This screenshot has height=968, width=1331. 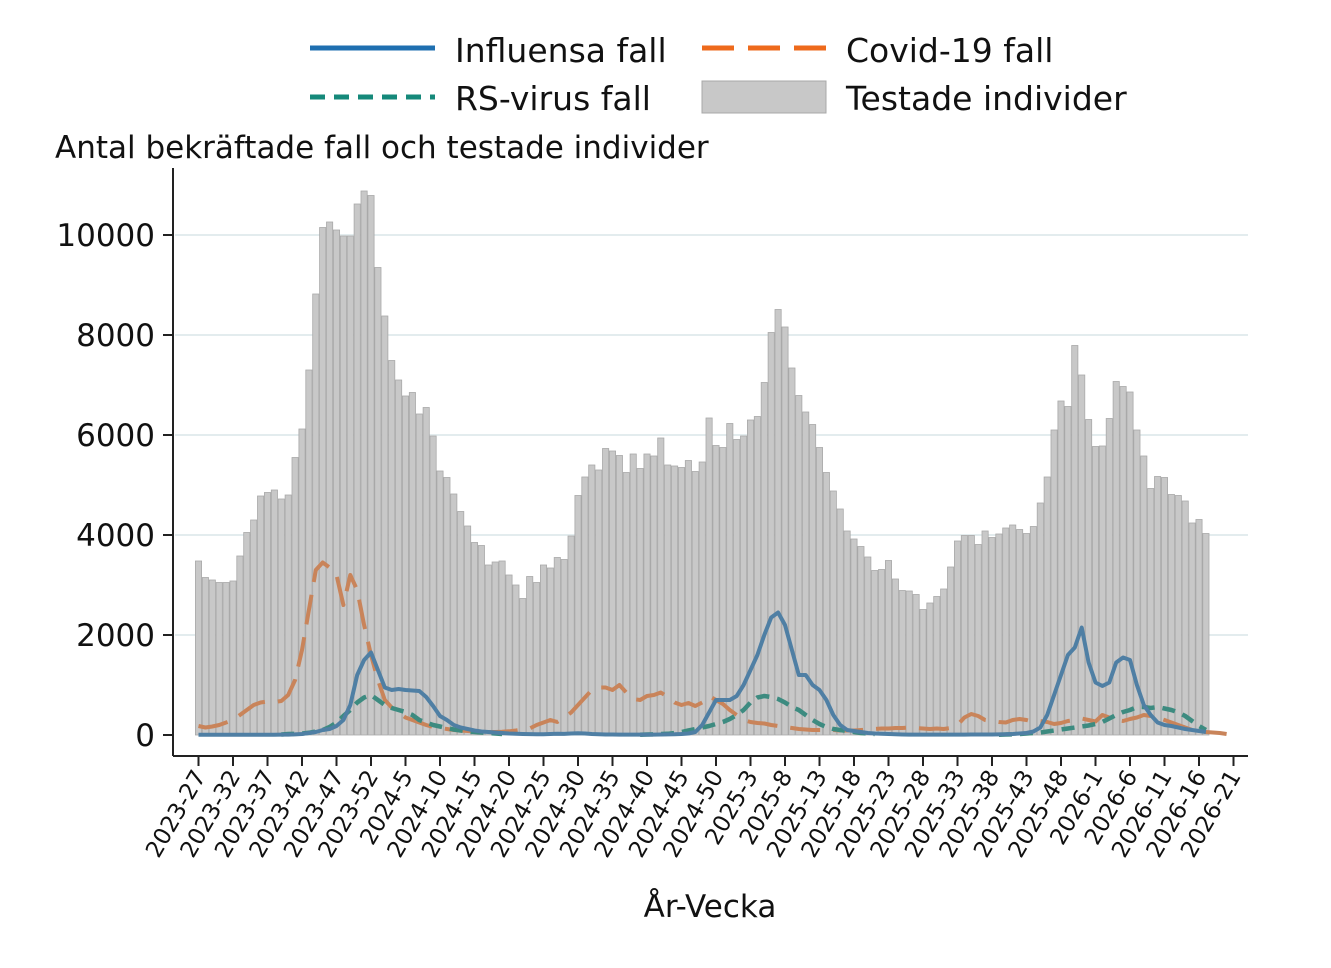 I want to click on line-rsv, so click(x=744, y=715).